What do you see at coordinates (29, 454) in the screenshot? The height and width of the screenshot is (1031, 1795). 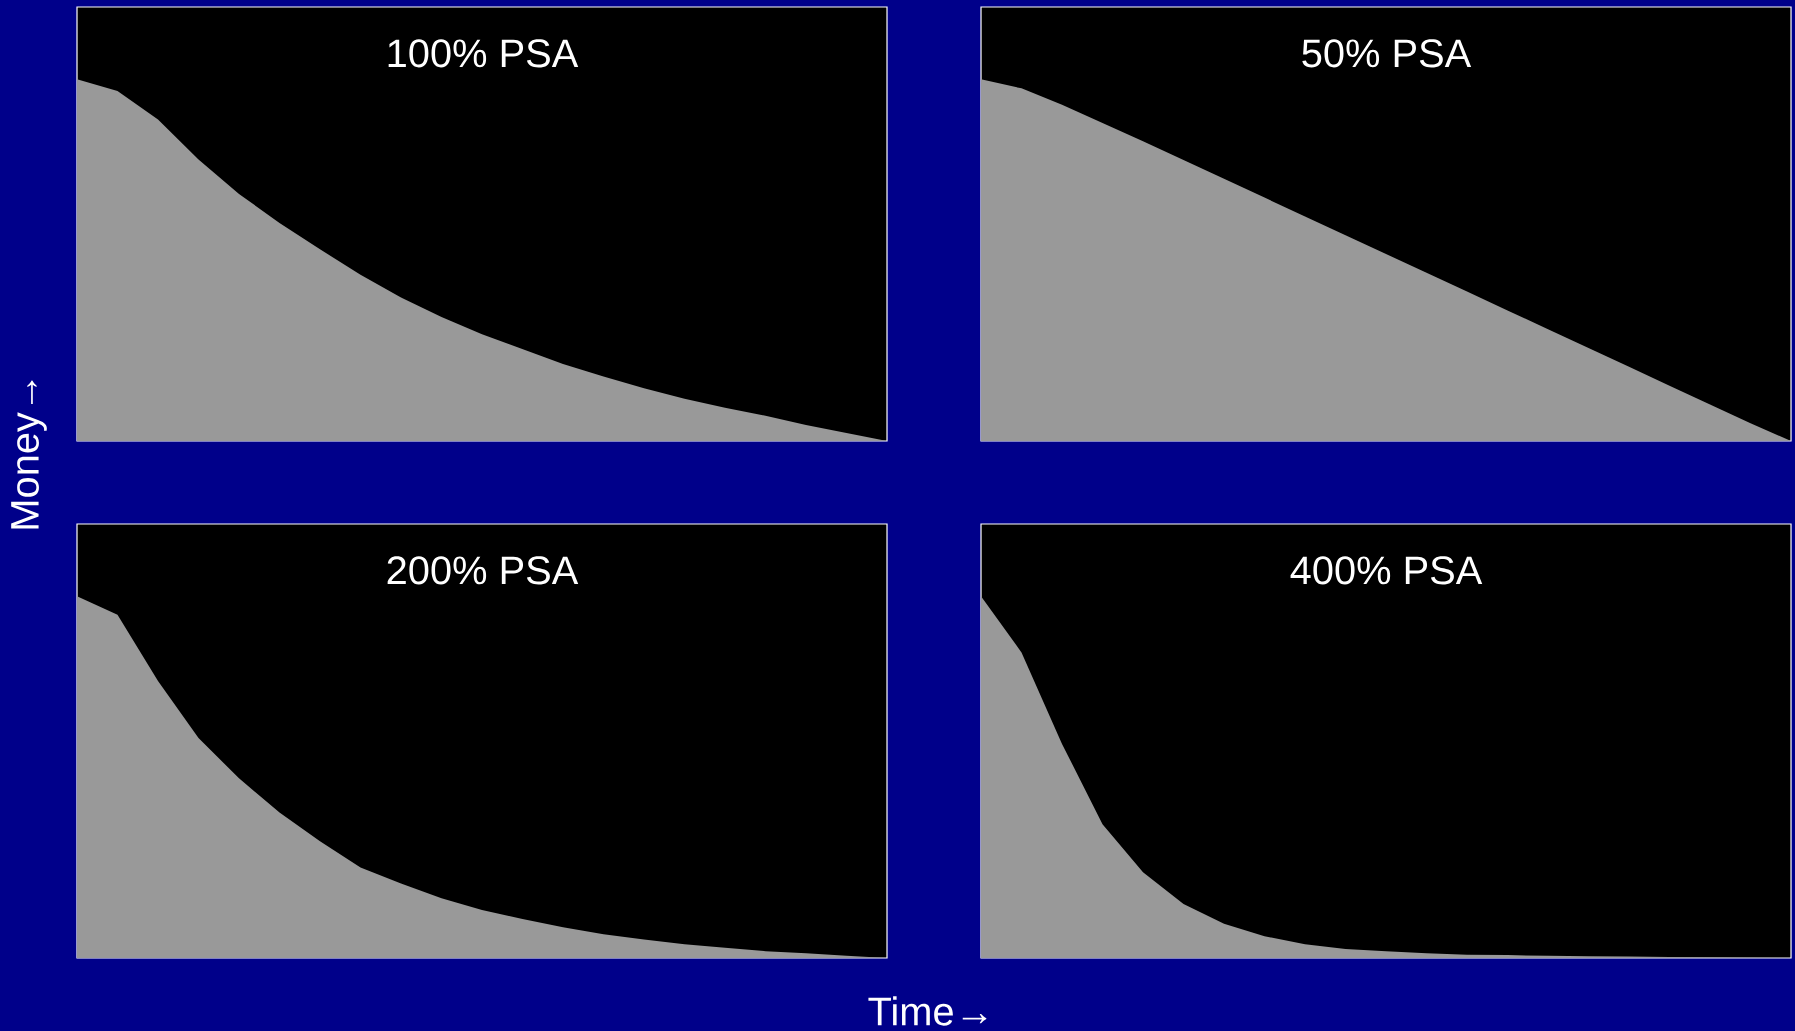 I see `y-axis-title: Money→` at bounding box center [29, 454].